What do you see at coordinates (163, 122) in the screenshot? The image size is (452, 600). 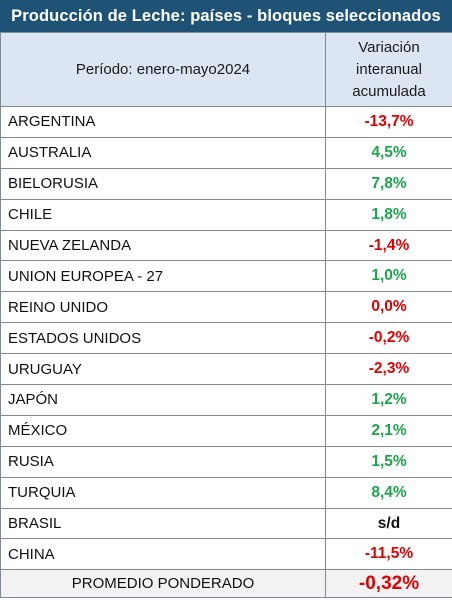 I see `country-cell: ARGENTINA` at bounding box center [163, 122].